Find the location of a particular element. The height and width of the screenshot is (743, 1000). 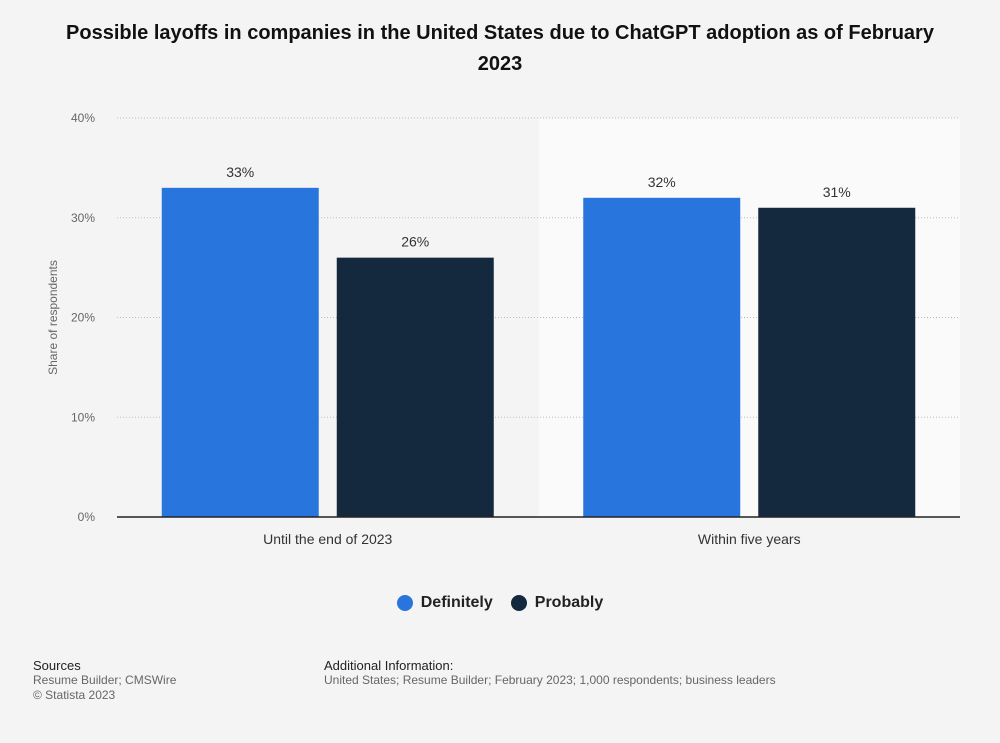

chart-legend: Definitely Probably is located at coordinates (500, 603).